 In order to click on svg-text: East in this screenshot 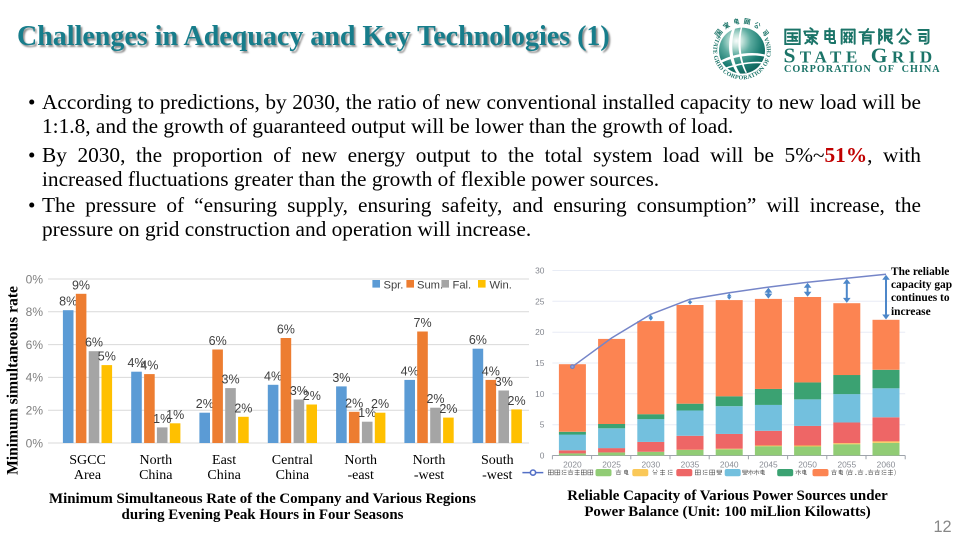, I will do `click(224, 460)`.